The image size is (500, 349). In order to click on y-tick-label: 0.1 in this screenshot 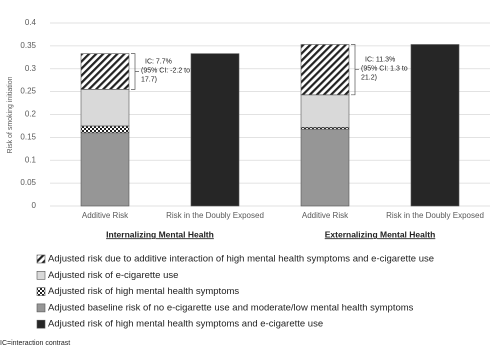, I will do `click(31, 159)`.